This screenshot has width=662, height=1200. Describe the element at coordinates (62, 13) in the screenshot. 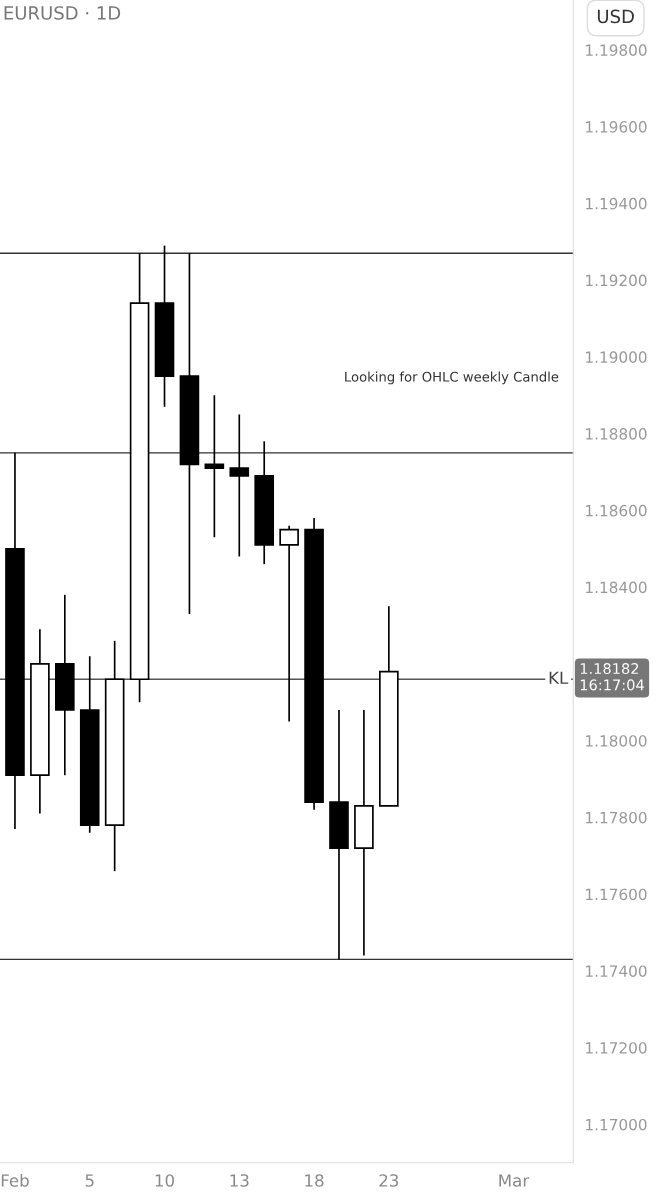

I see `chart-title: EURUSD · 1D` at that location.